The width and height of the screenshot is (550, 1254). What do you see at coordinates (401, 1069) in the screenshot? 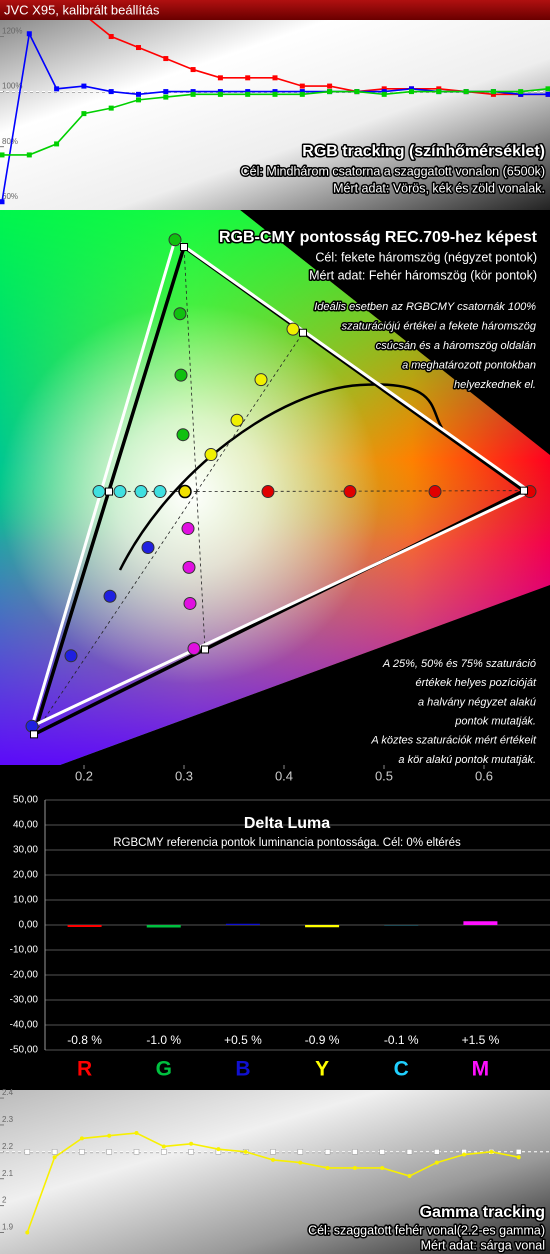
I see `category-label: C` at bounding box center [401, 1069].